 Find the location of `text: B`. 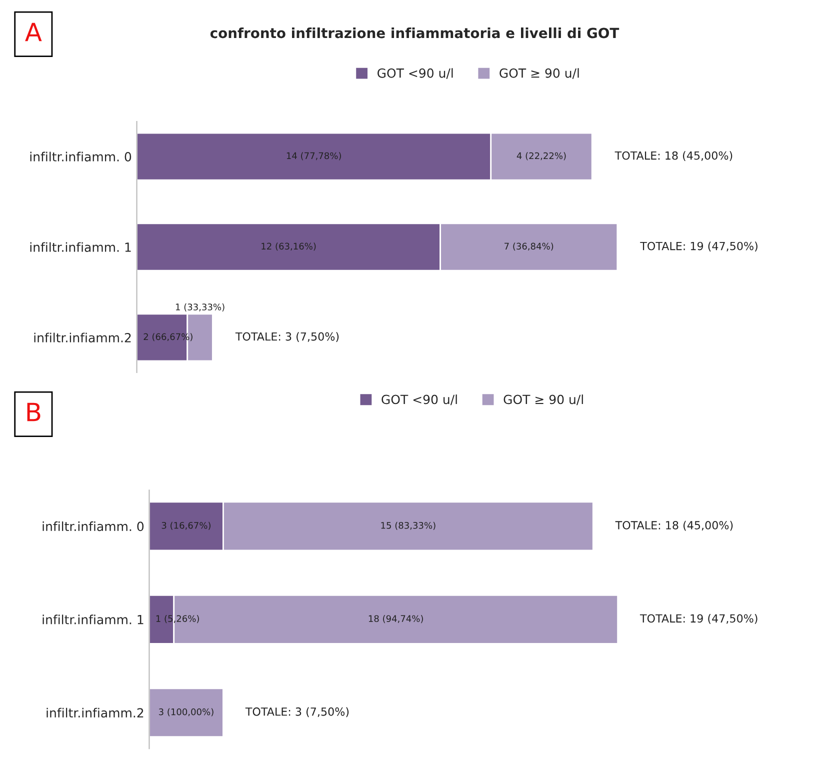

text: B is located at coordinates (33, 412).